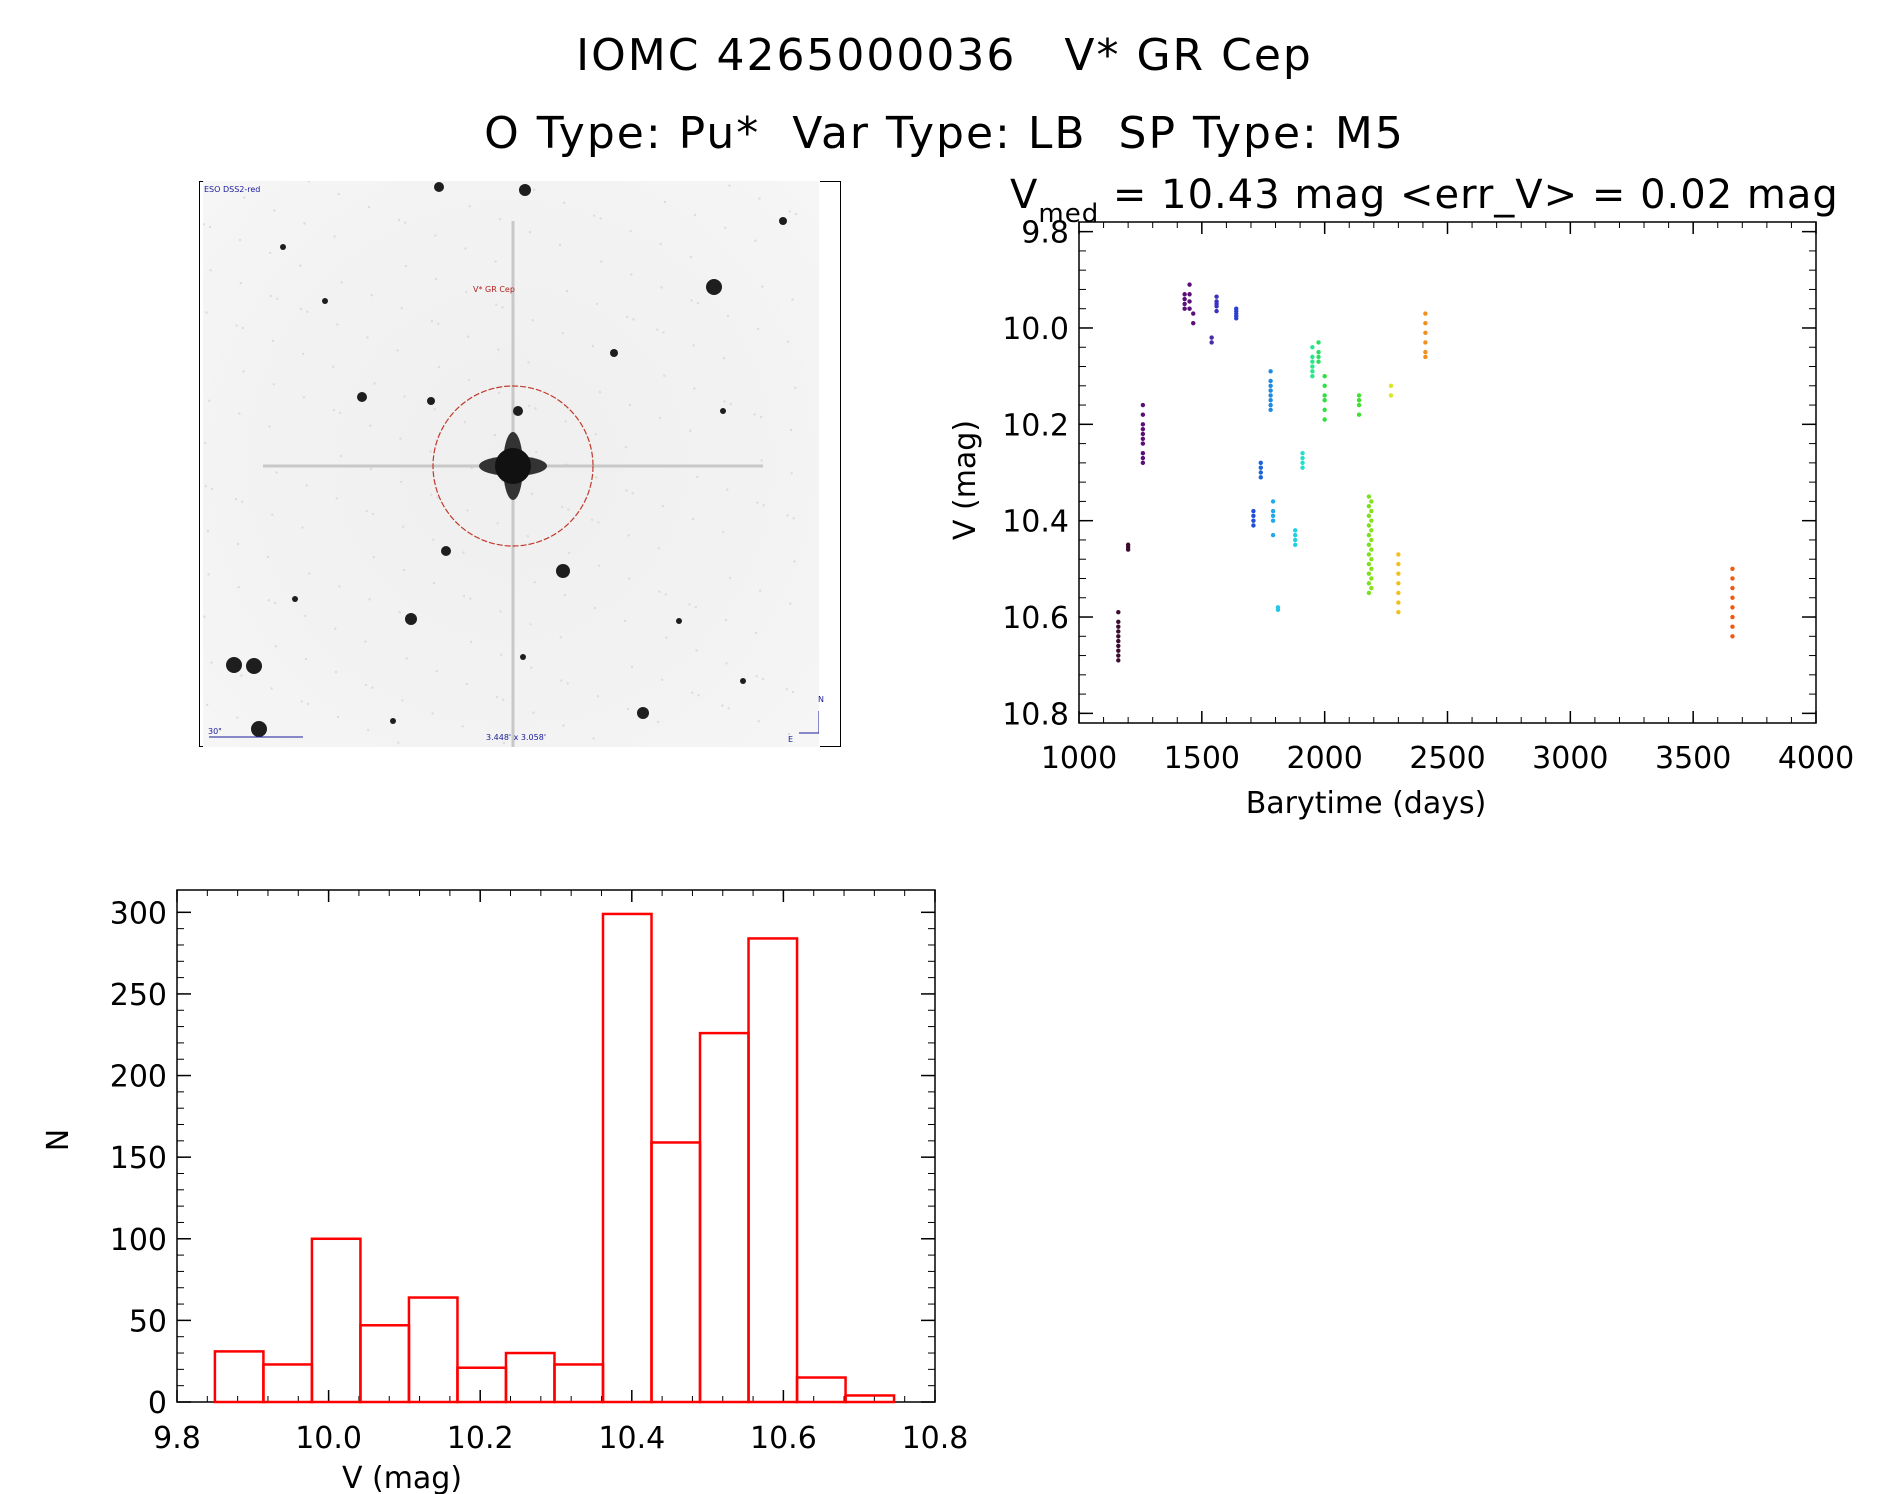 This screenshot has width=1889, height=1494. I want to click on target-star, so click(513, 466).